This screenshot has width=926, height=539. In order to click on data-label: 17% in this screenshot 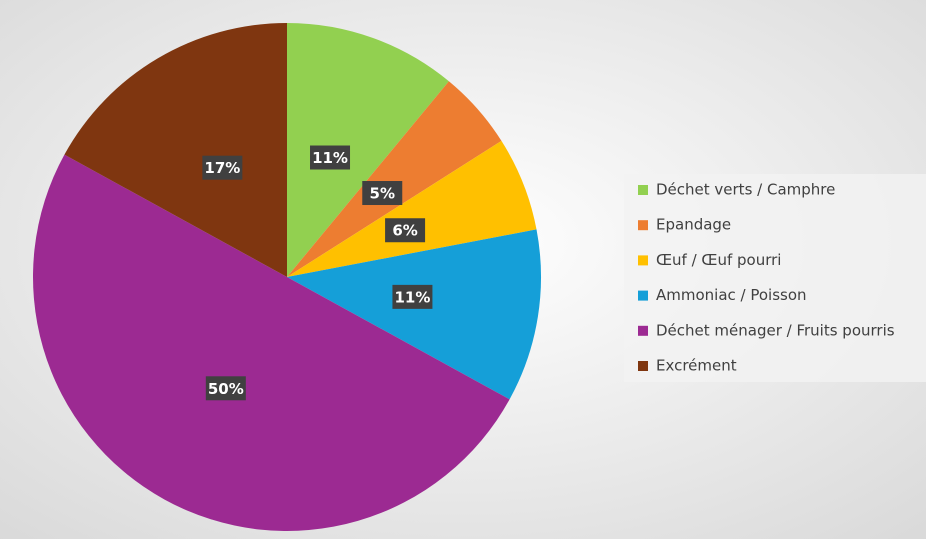, I will do `click(222, 168)`.